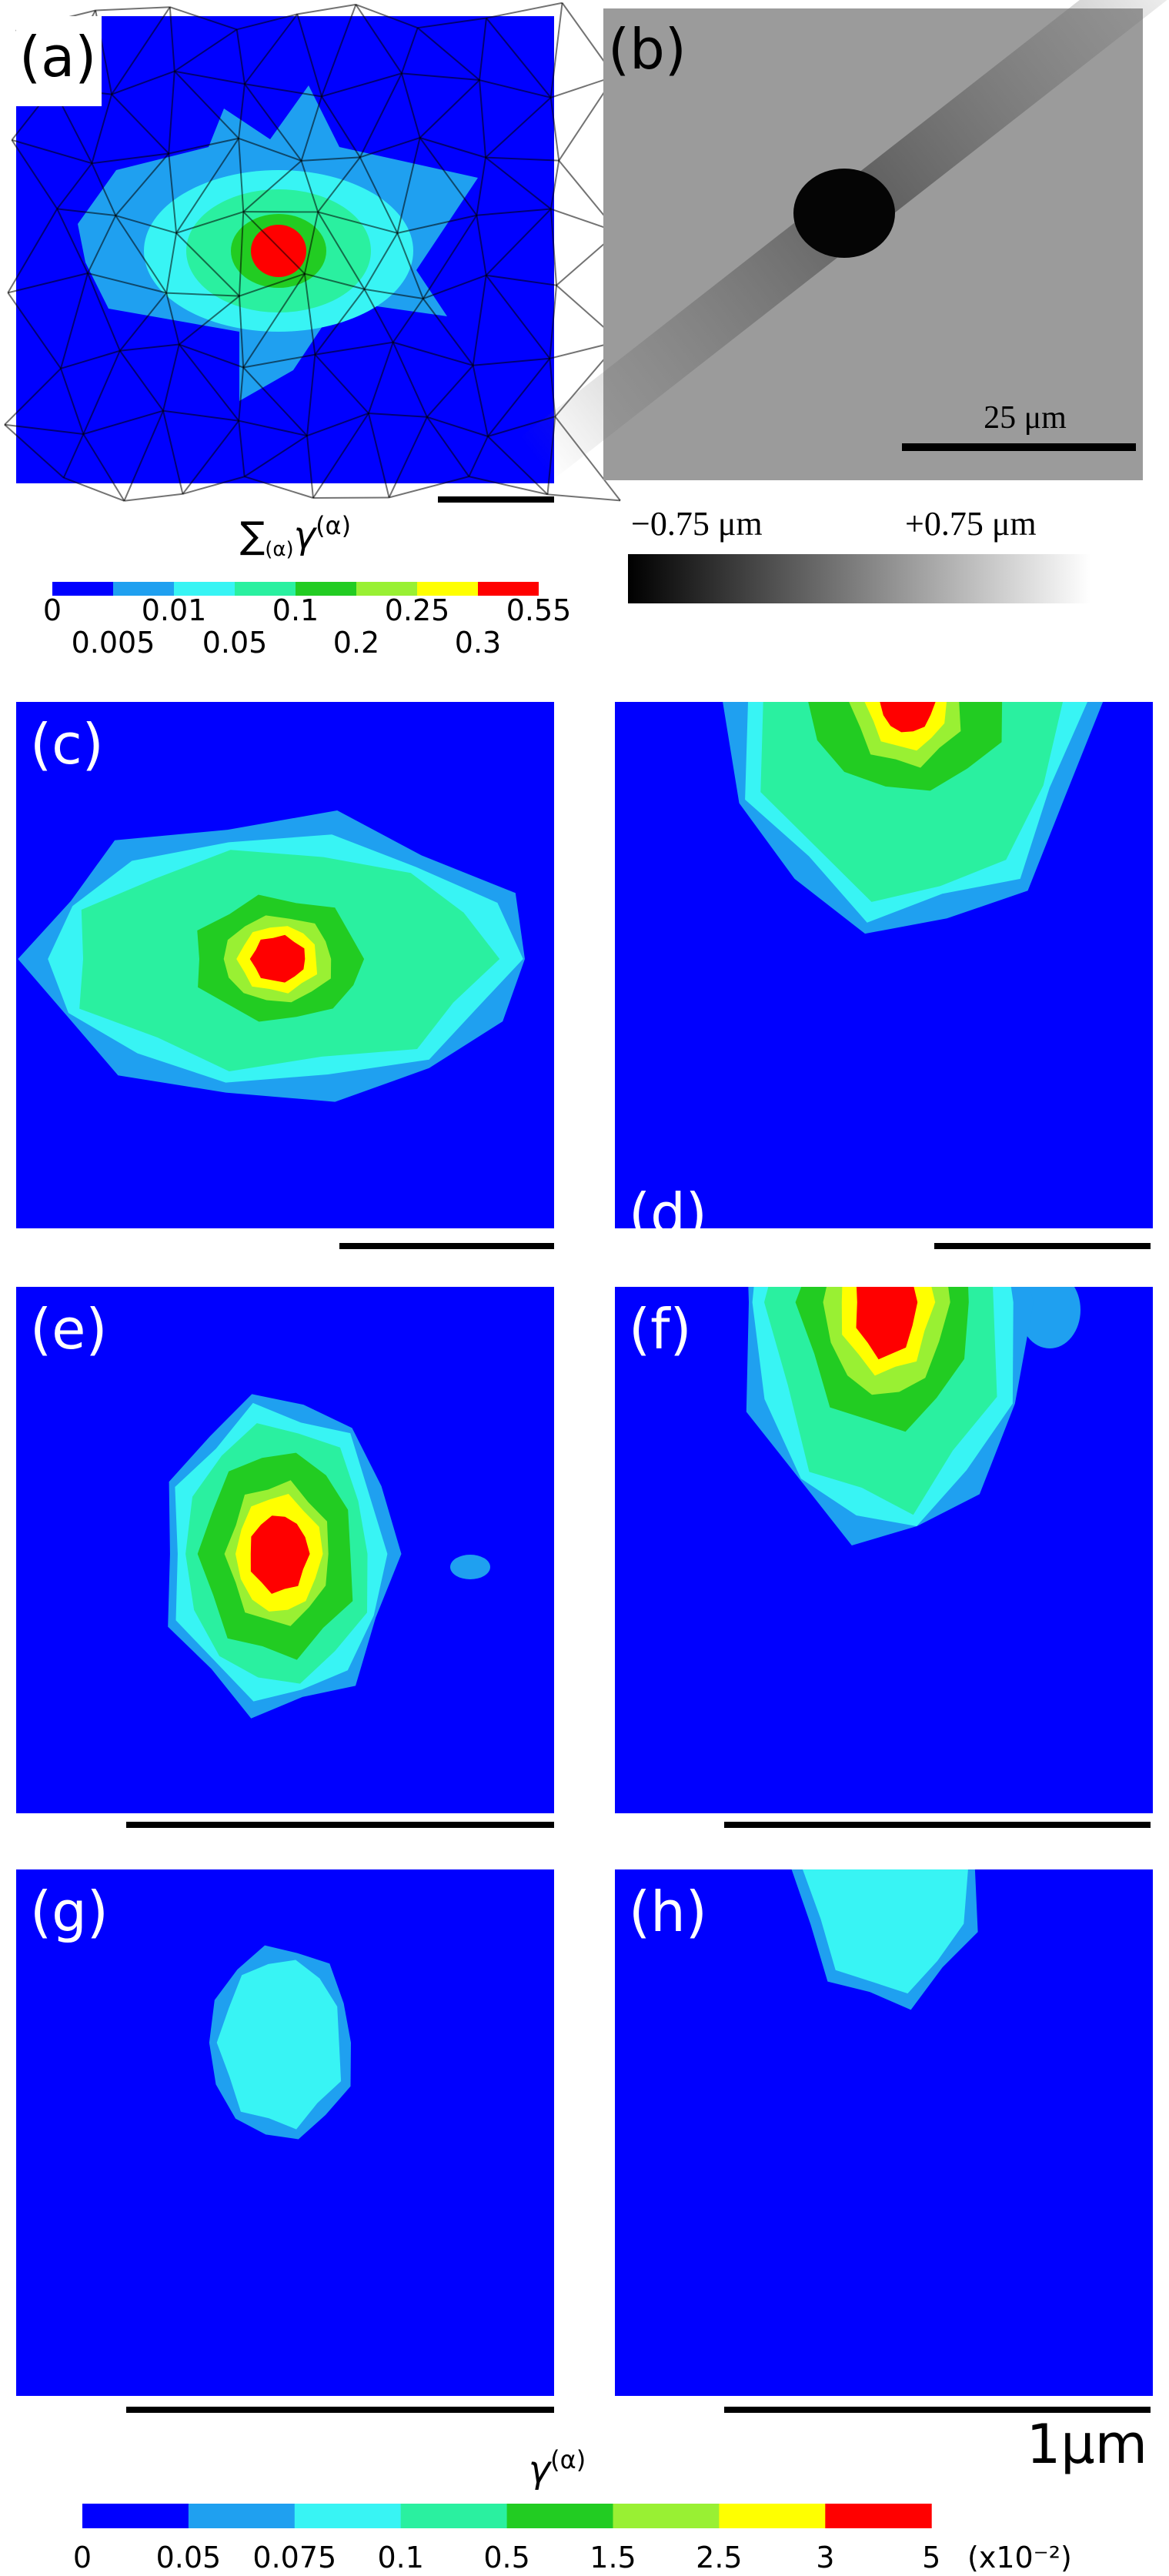 This screenshot has width=1169, height=2576. I want to click on scale-label: 25 μm, so click(1025, 418).